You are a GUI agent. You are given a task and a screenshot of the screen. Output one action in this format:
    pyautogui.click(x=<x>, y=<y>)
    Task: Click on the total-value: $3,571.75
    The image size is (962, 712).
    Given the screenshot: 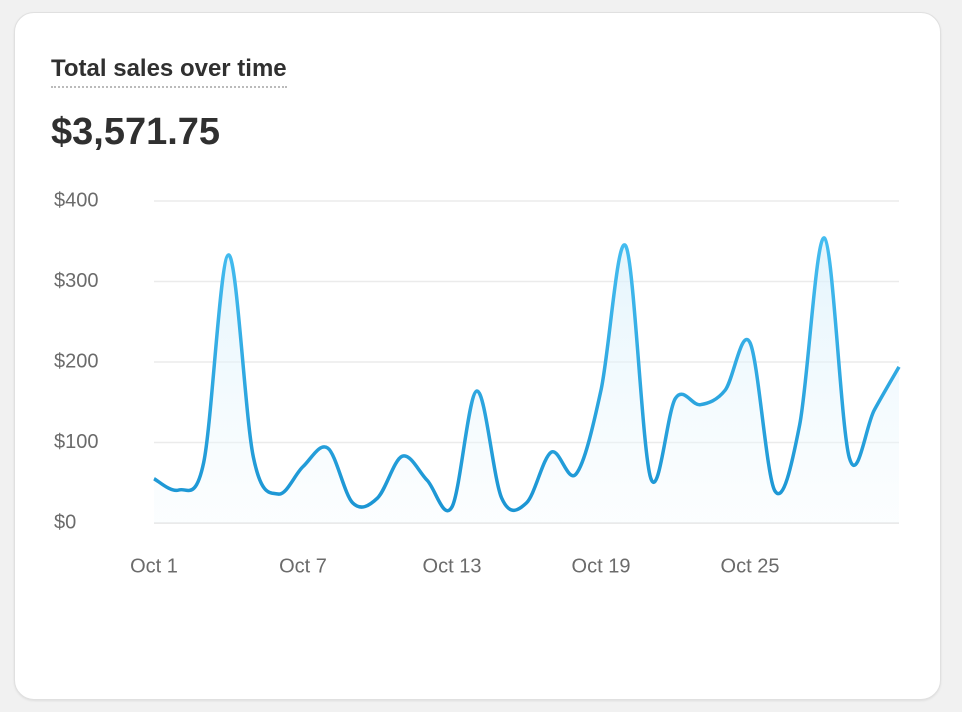 What is the action you would take?
    pyautogui.click(x=136, y=132)
    